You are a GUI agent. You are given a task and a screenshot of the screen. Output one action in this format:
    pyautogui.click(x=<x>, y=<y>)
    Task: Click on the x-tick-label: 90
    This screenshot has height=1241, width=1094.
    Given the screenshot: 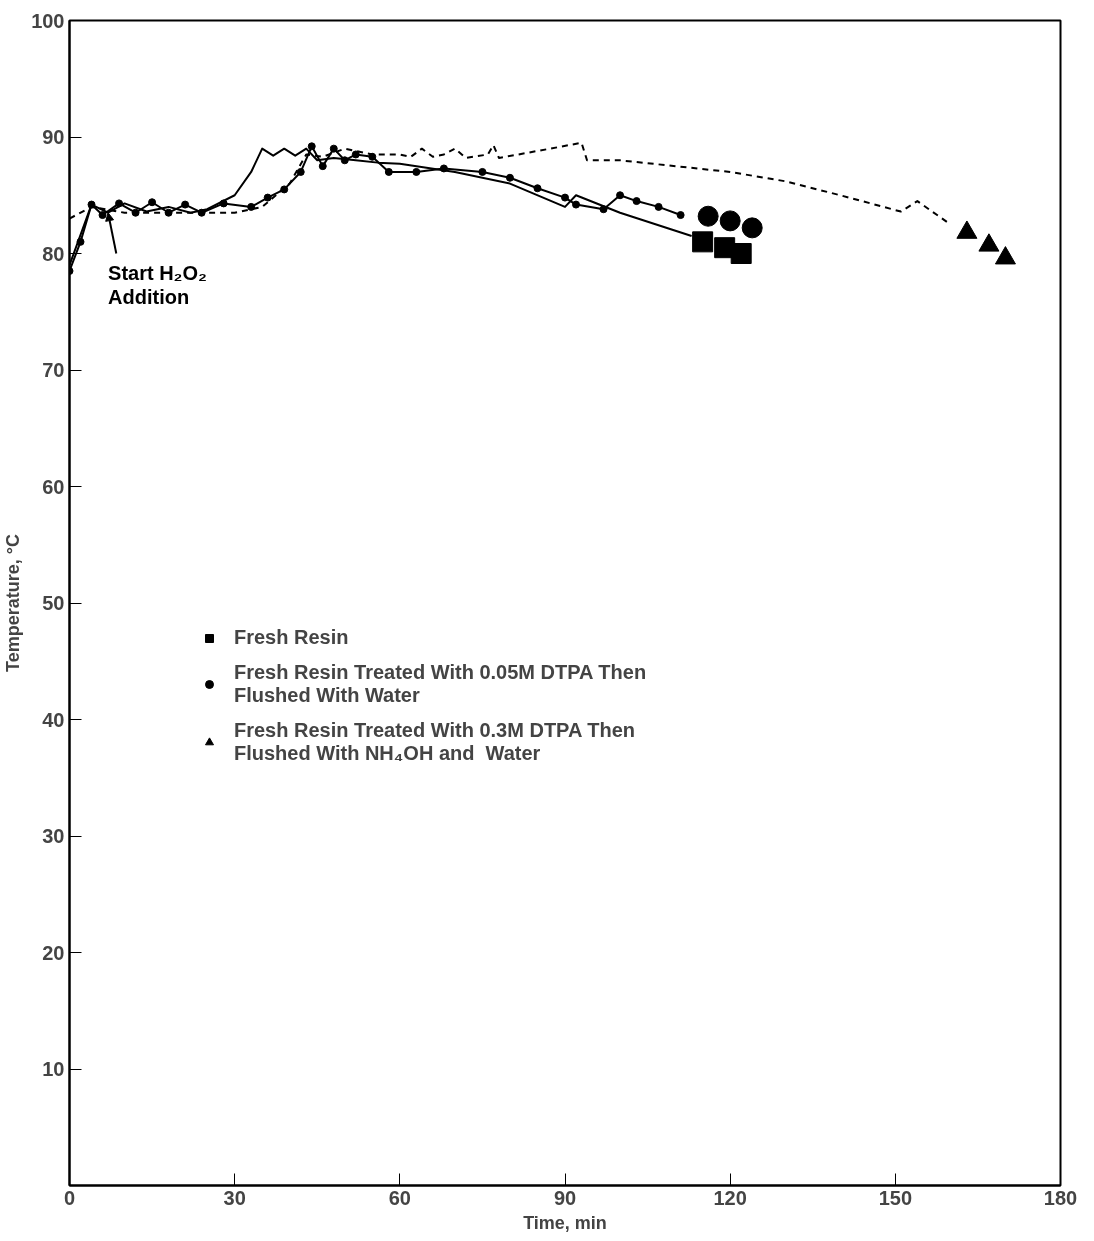 What is the action you would take?
    pyautogui.click(x=565, y=1197)
    